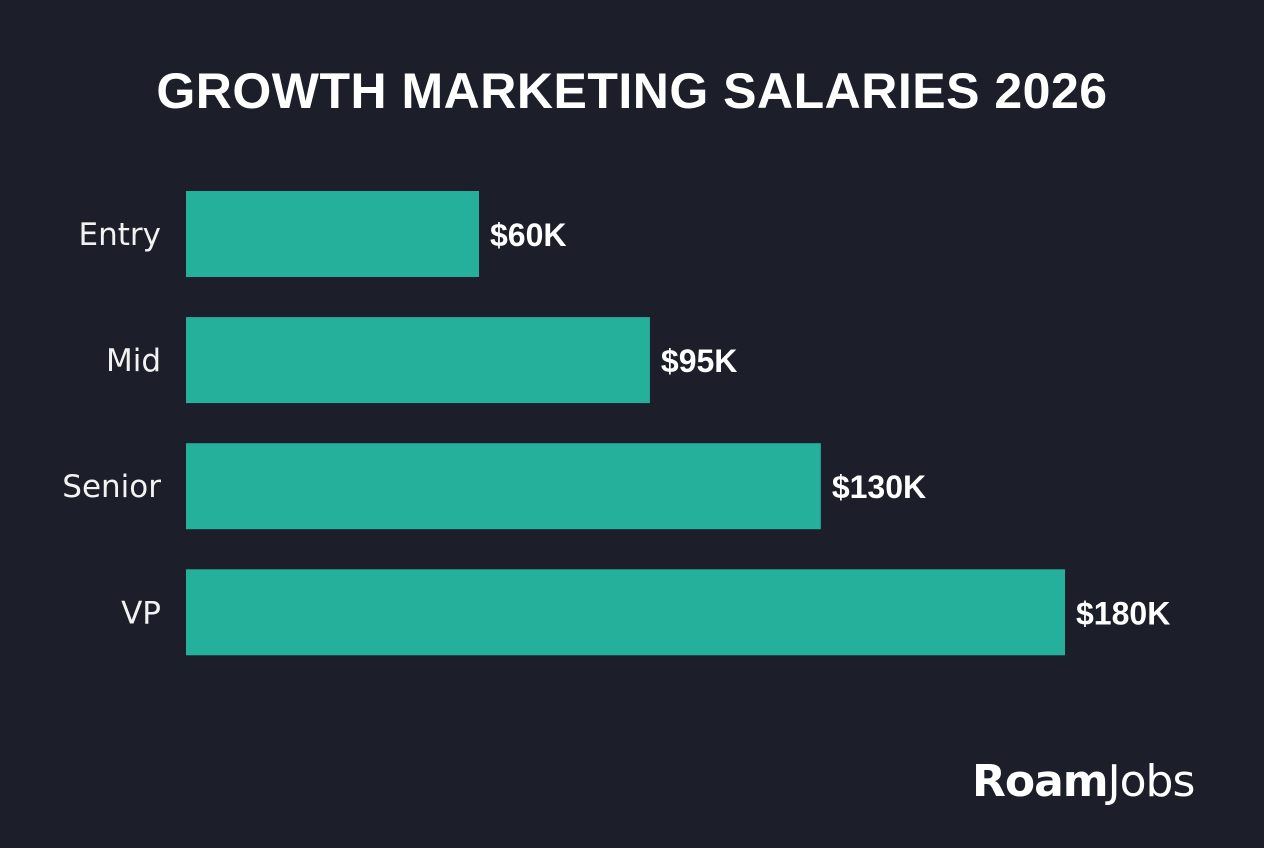 The image size is (1264, 848). I want to click on roamjobs-logo: RoamJobs, so click(1084, 781).